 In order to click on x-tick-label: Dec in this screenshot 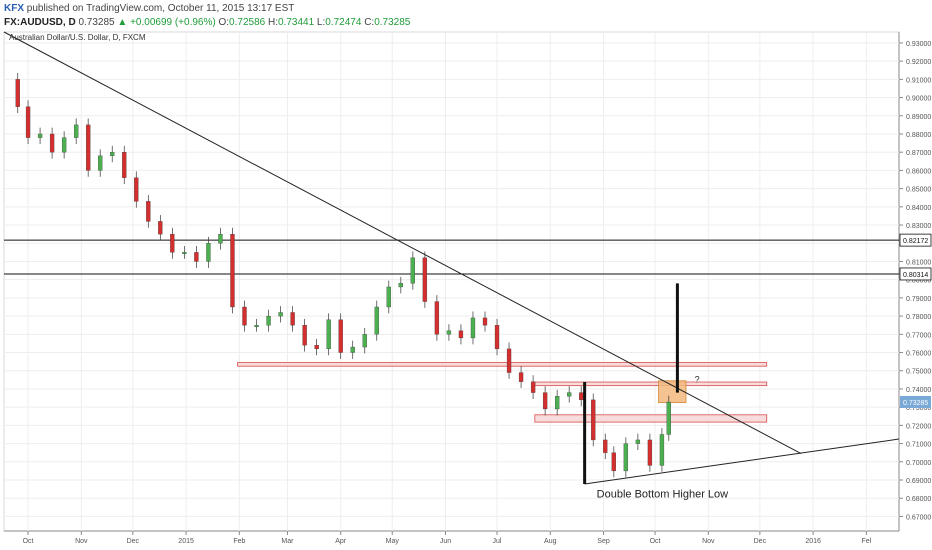, I will do `click(133, 541)`.